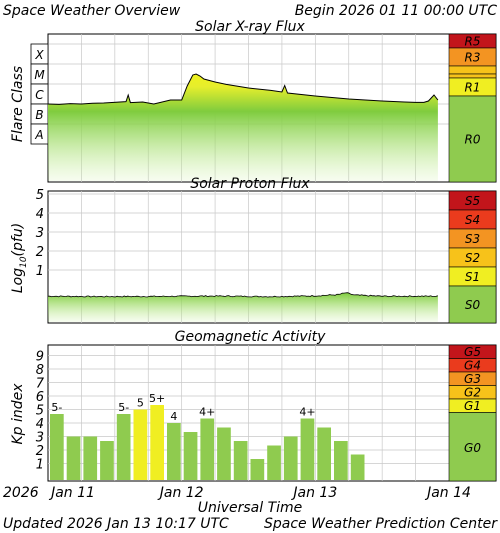 The image size is (500, 533). Describe the element at coordinates (140, 403) in the screenshot. I see `kp-bar-label: 5` at that location.